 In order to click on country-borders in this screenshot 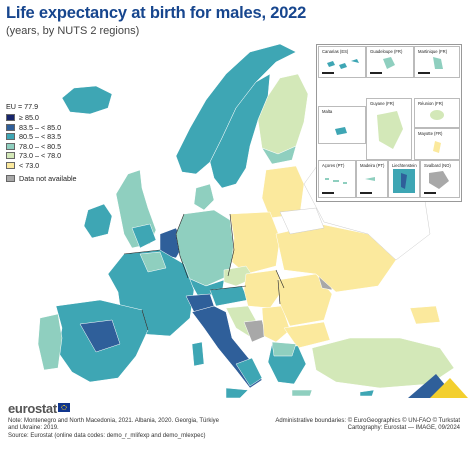, I will do `click(204, 272)`.